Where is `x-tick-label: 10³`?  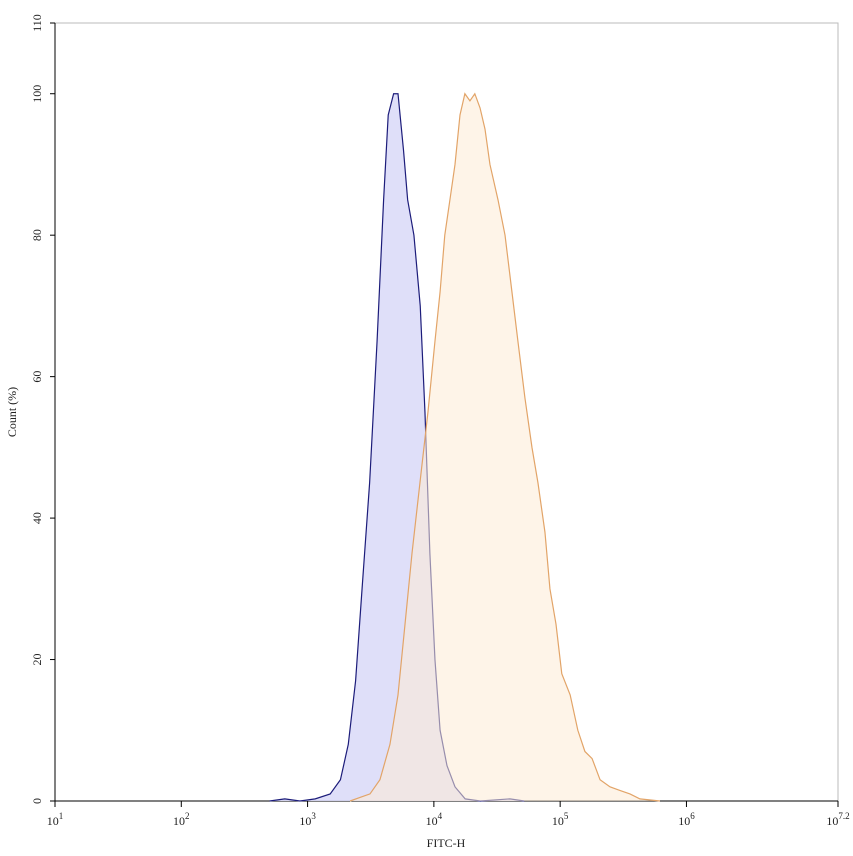 x-tick-label: 10³ is located at coordinates (307, 819).